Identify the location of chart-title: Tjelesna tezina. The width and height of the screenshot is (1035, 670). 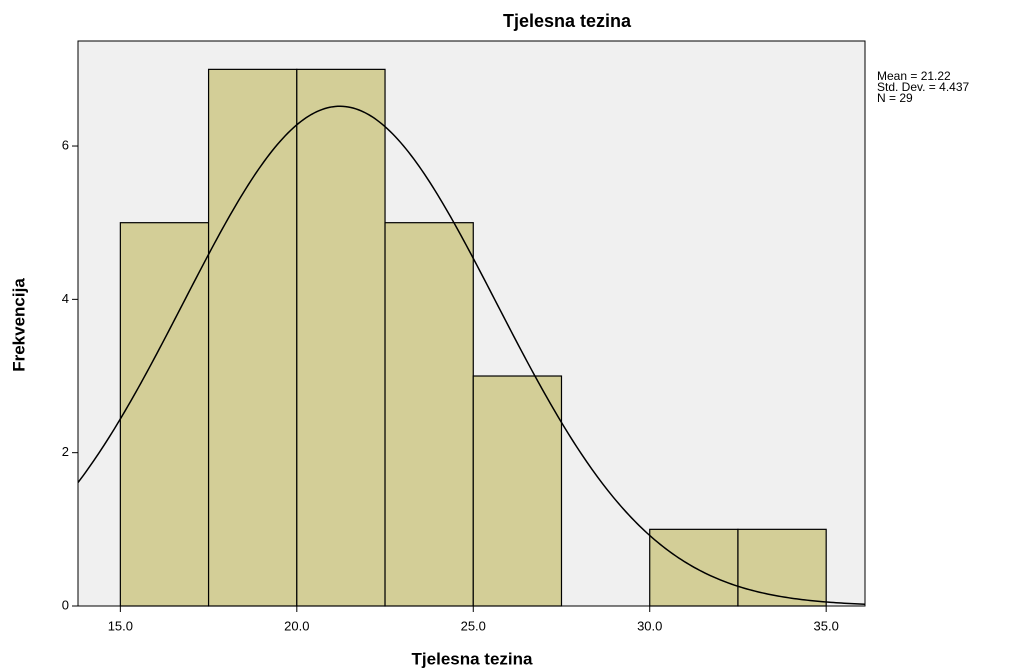
(567, 21).